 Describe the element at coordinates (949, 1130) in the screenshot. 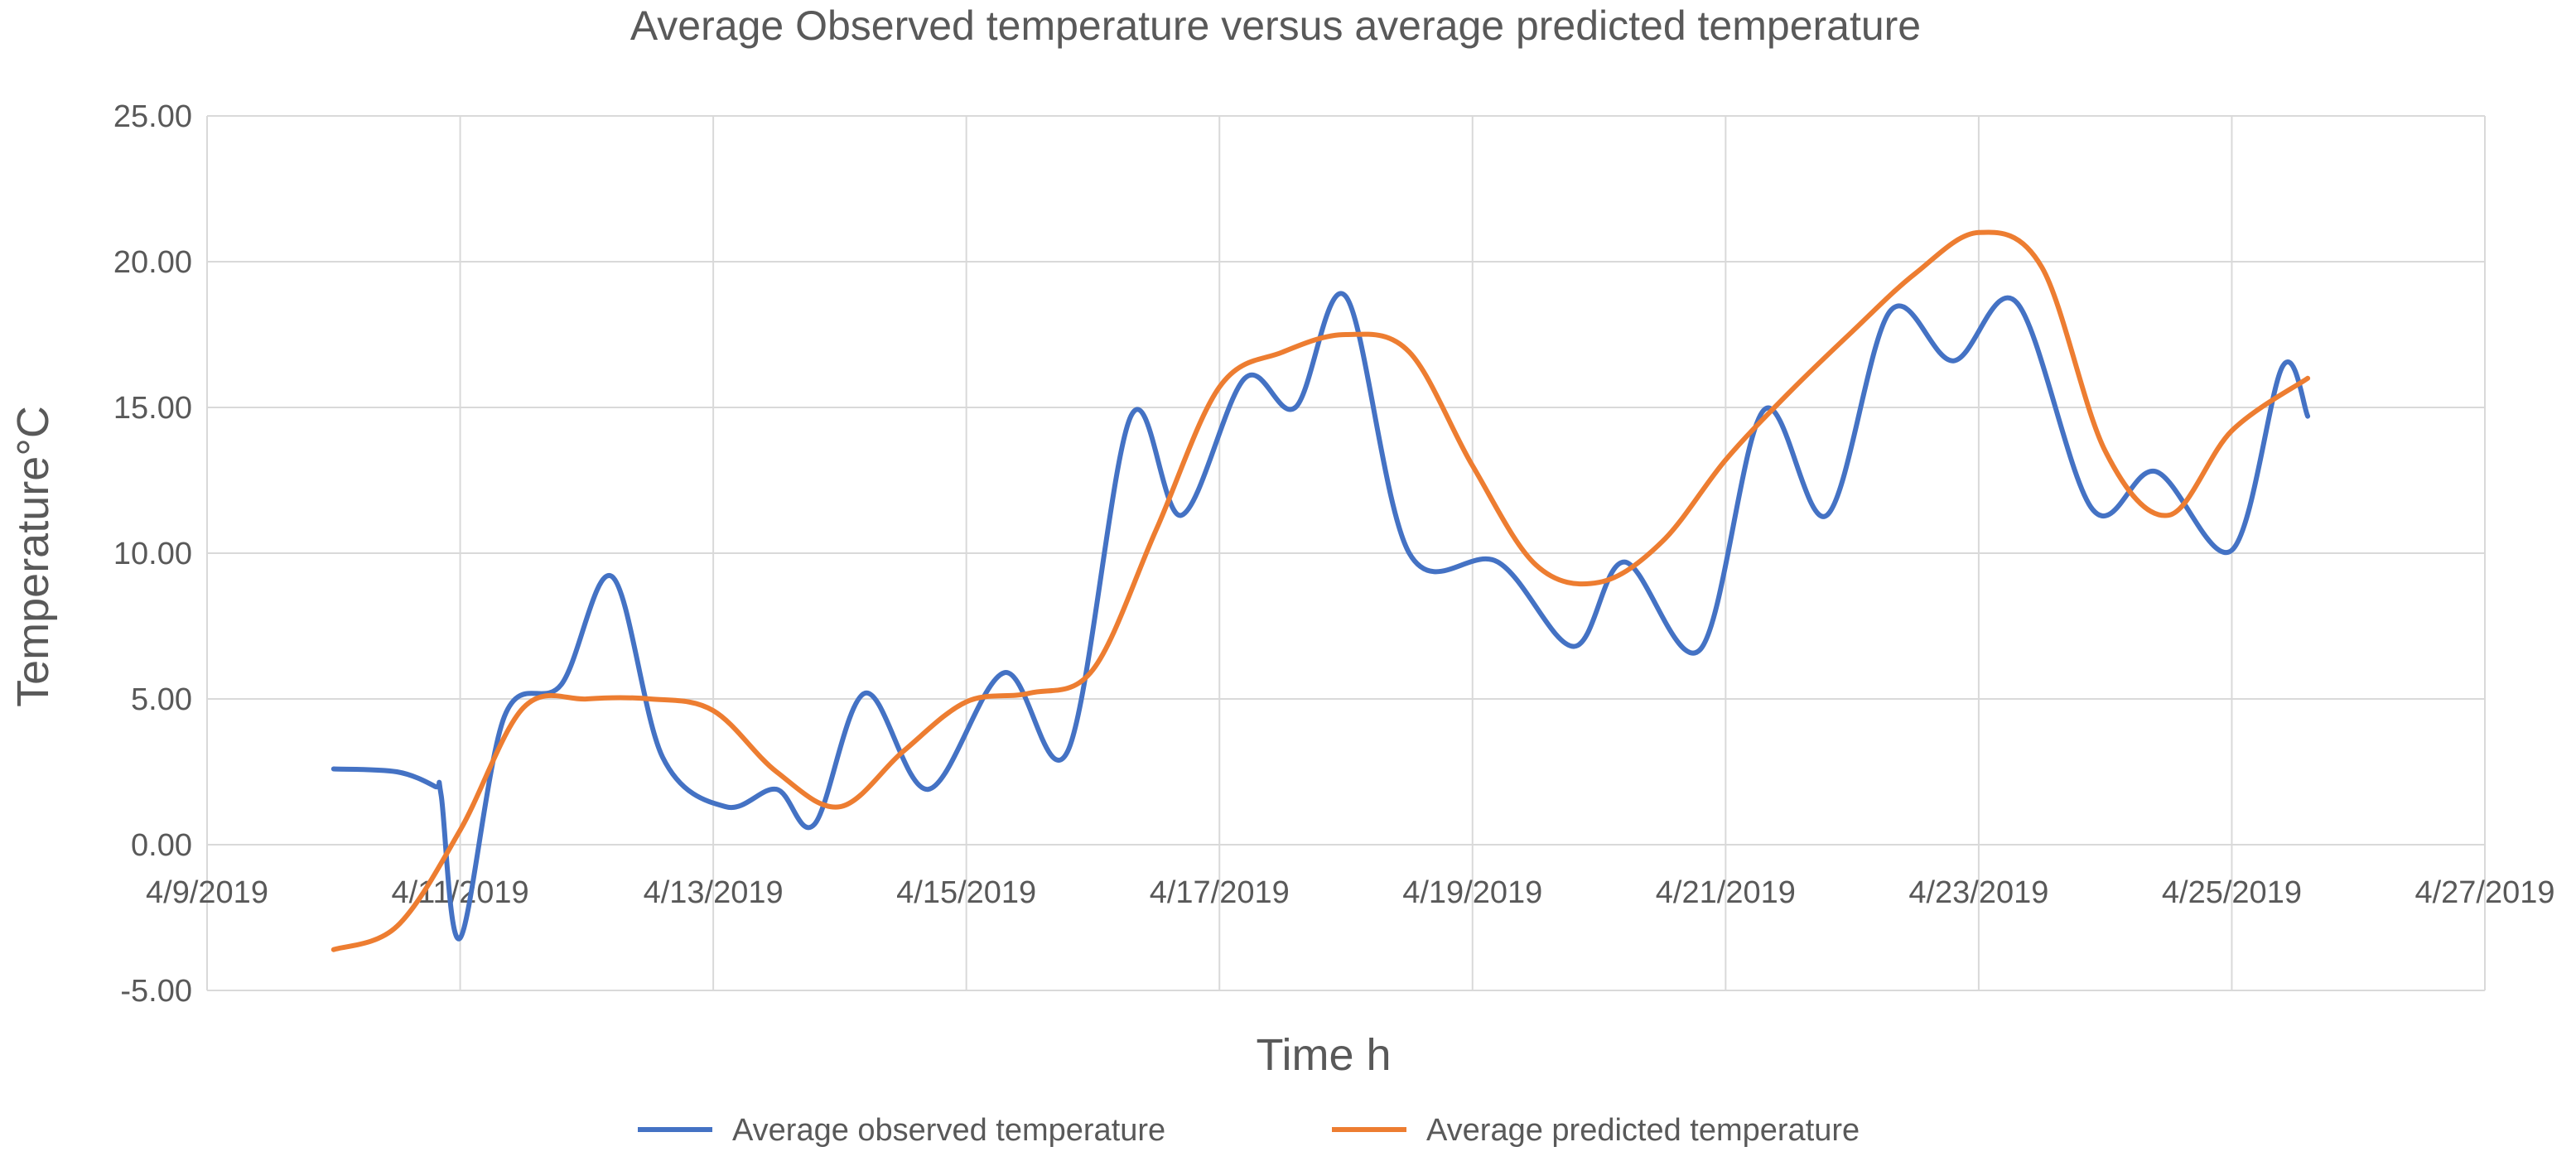

I see `legend-label-observed: Average observed temperature` at that location.